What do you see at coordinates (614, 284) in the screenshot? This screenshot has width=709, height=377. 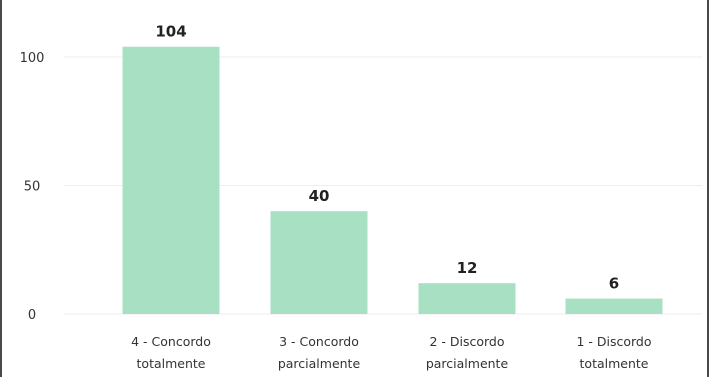 I see `data-label: 6` at bounding box center [614, 284].